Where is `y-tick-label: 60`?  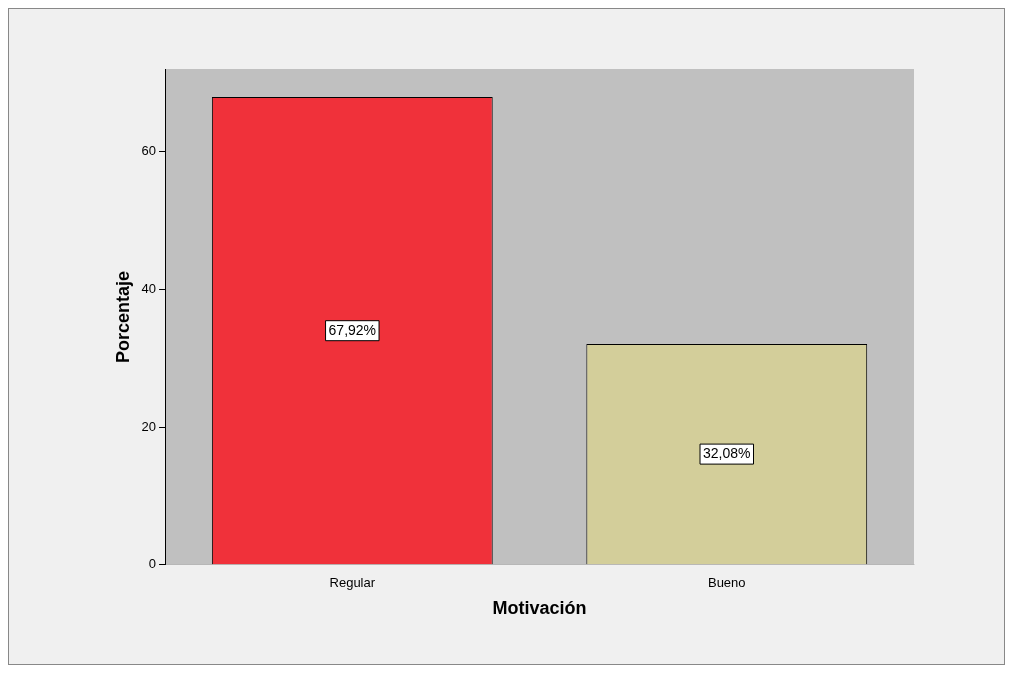 y-tick-label: 60 is located at coordinates (149, 151).